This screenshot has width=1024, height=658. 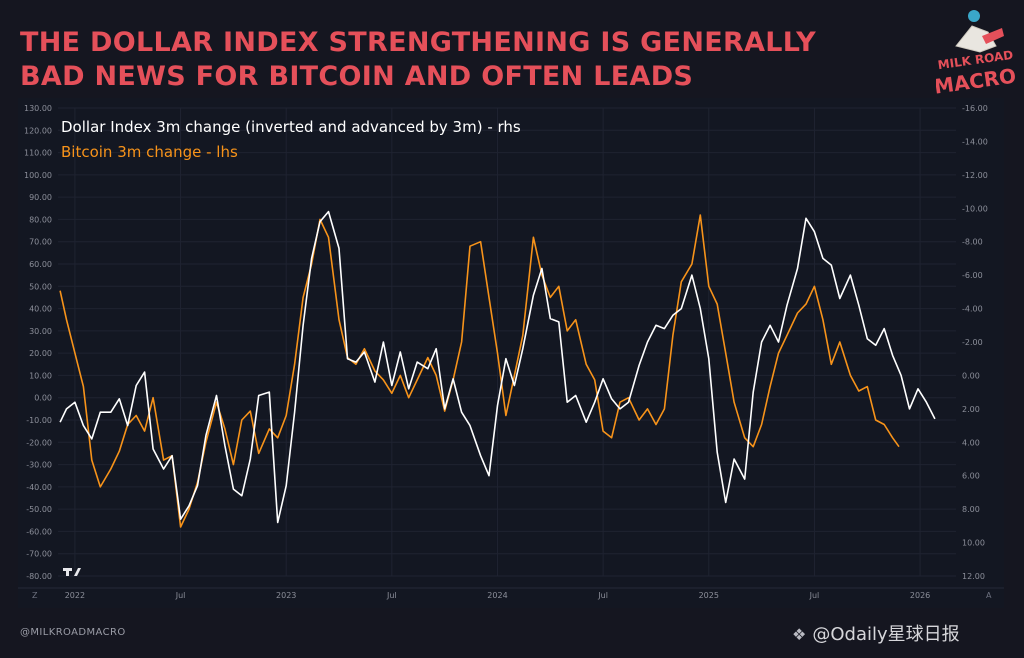 I want to click on x-axis-tick-label: 2024, so click(x=497, y=595).